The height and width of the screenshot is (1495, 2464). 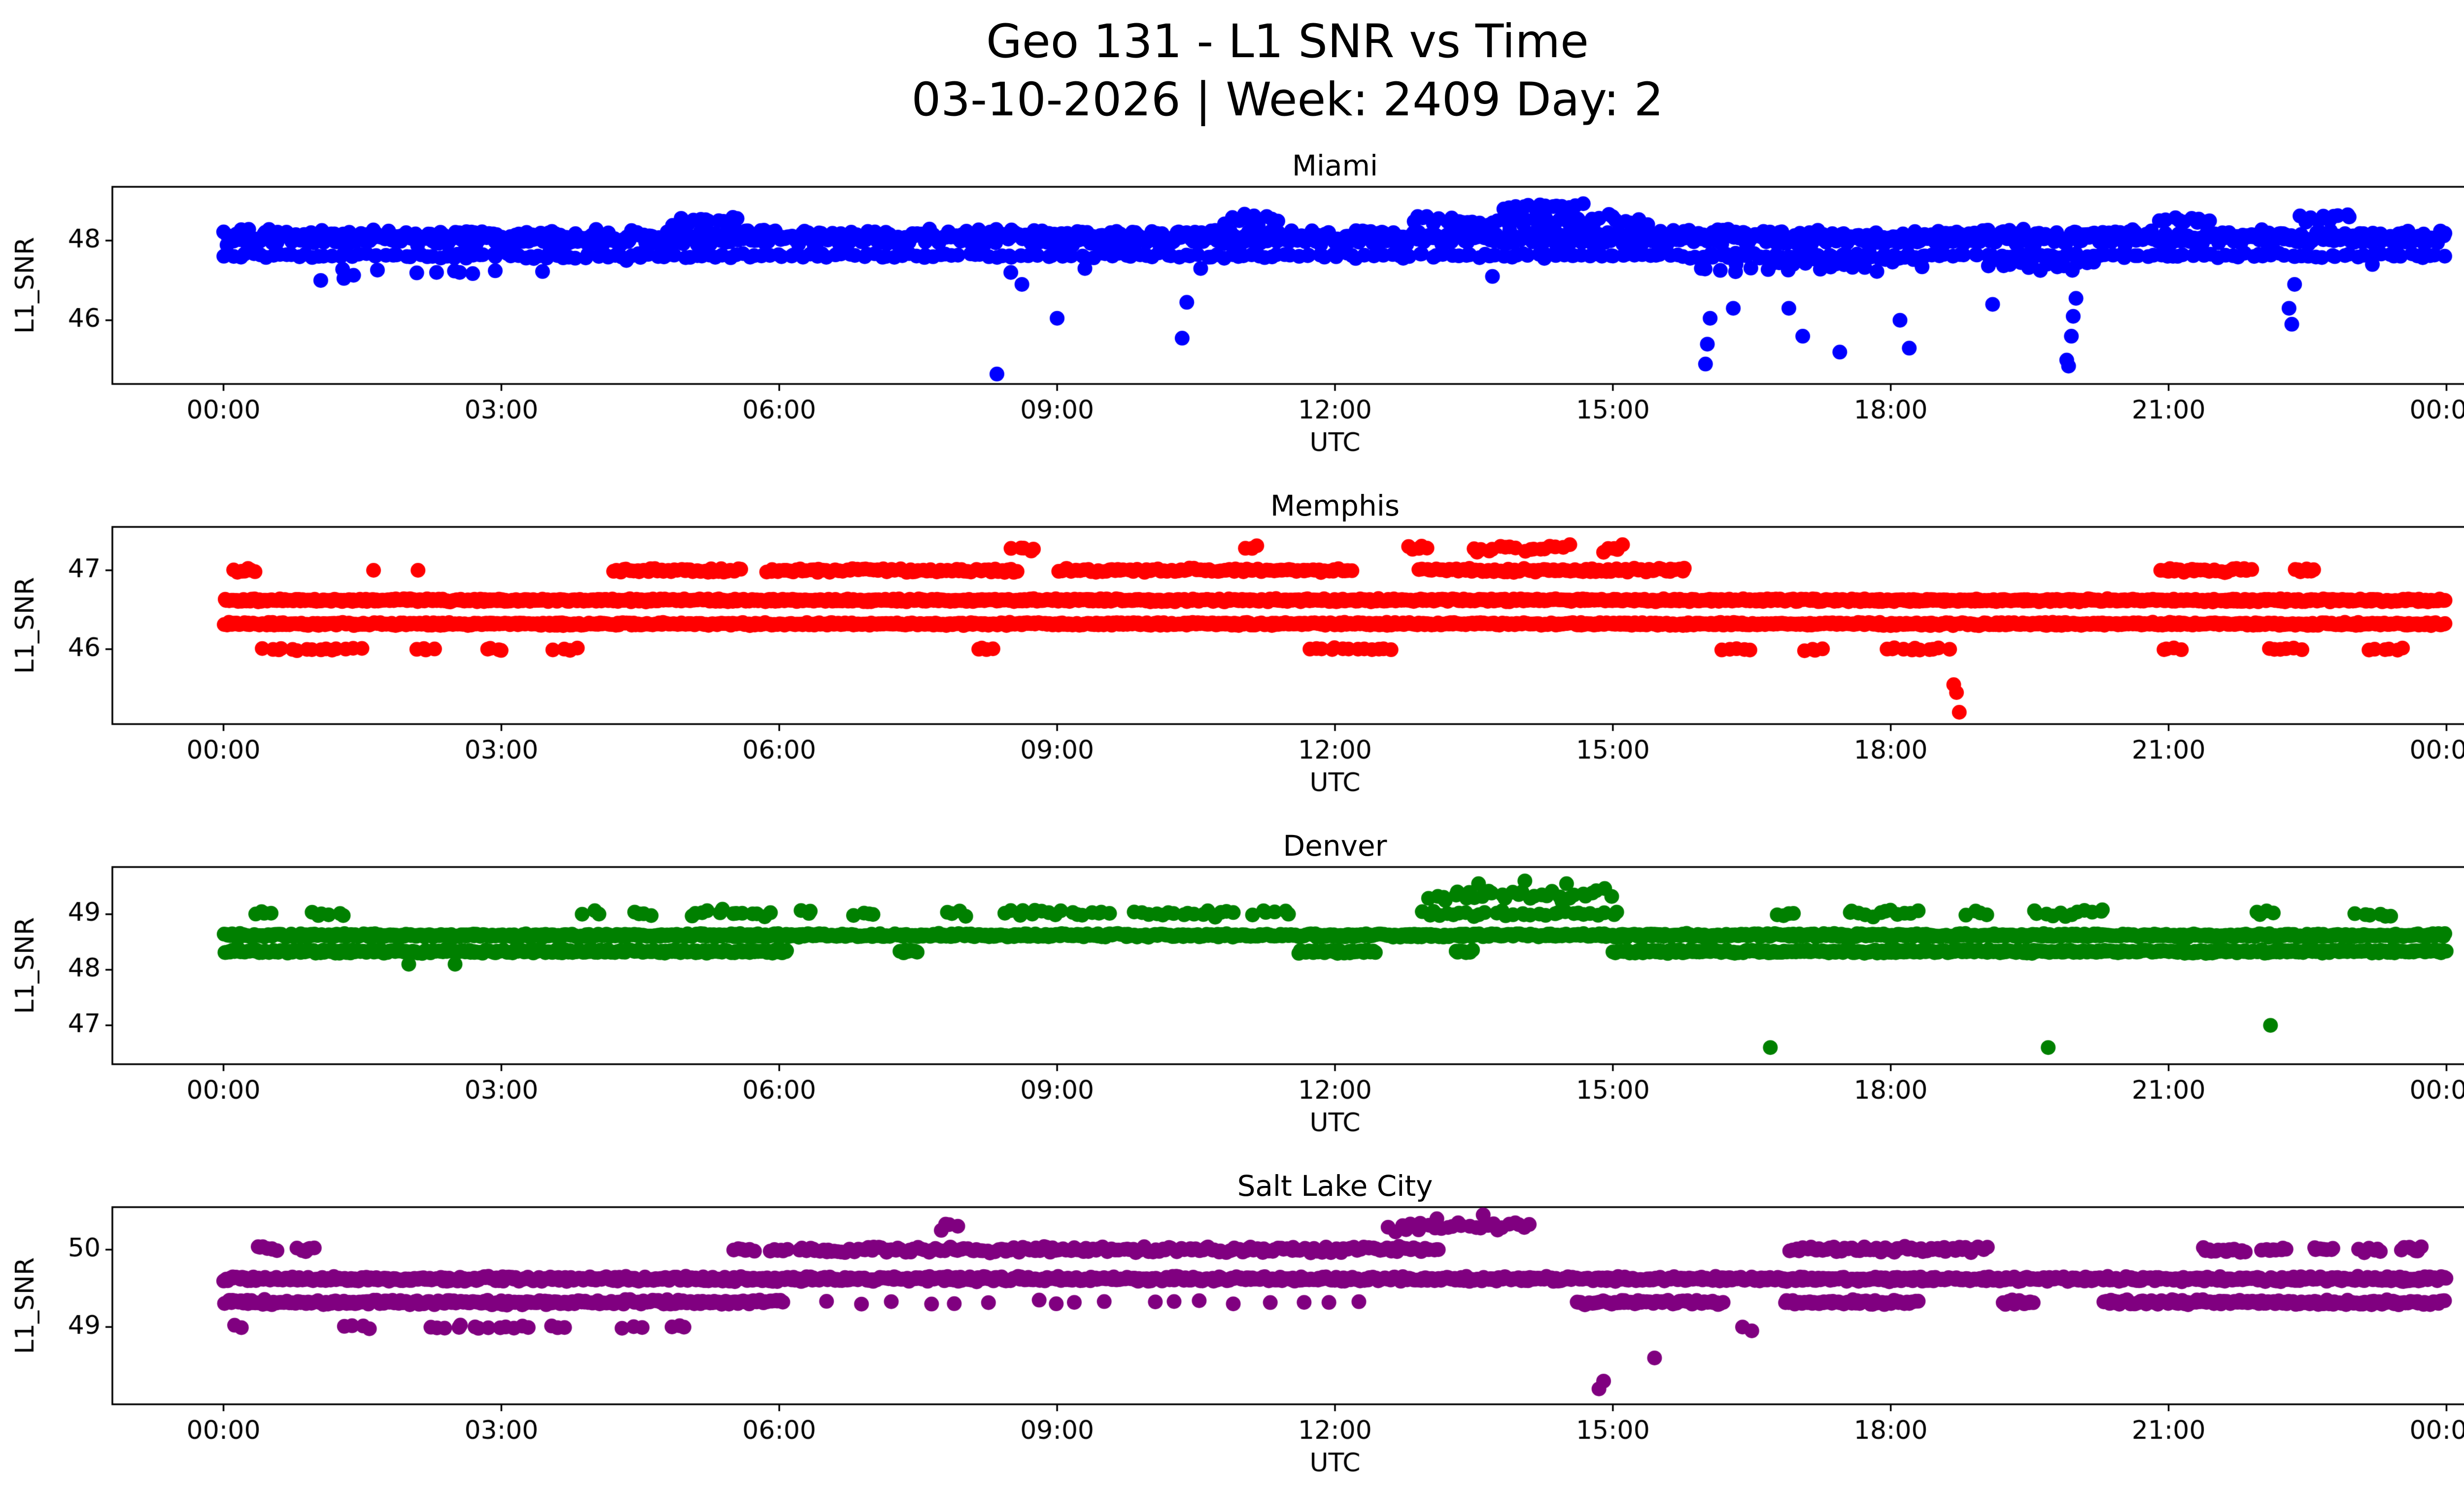 What do you see at coordinates (1335, 165) in the screenshot?
I see `subplot-title-miami: Miami` at bounding box center [1335, 165].